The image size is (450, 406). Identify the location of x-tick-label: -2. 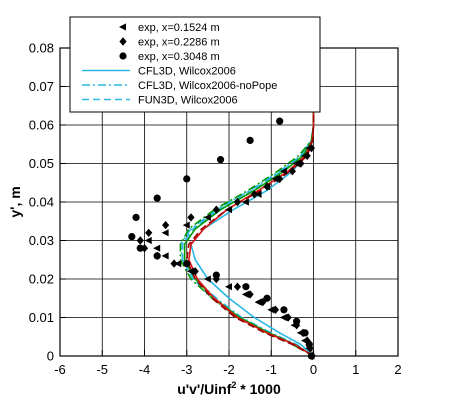
(229, 369).